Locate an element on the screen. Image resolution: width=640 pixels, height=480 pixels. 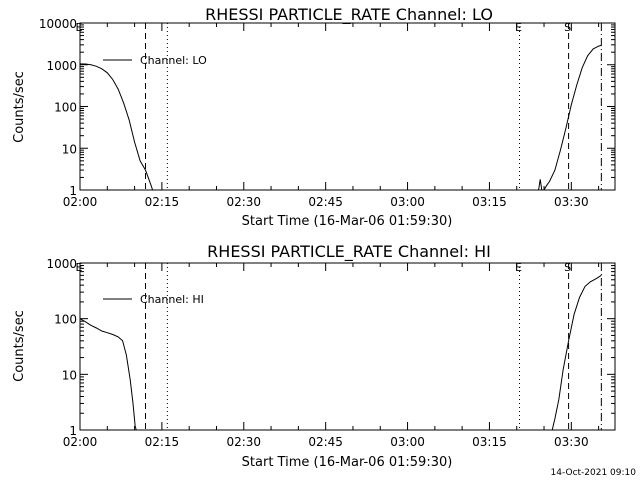
y-tick-label-lo: 100 is located at coordinates (65, 108).